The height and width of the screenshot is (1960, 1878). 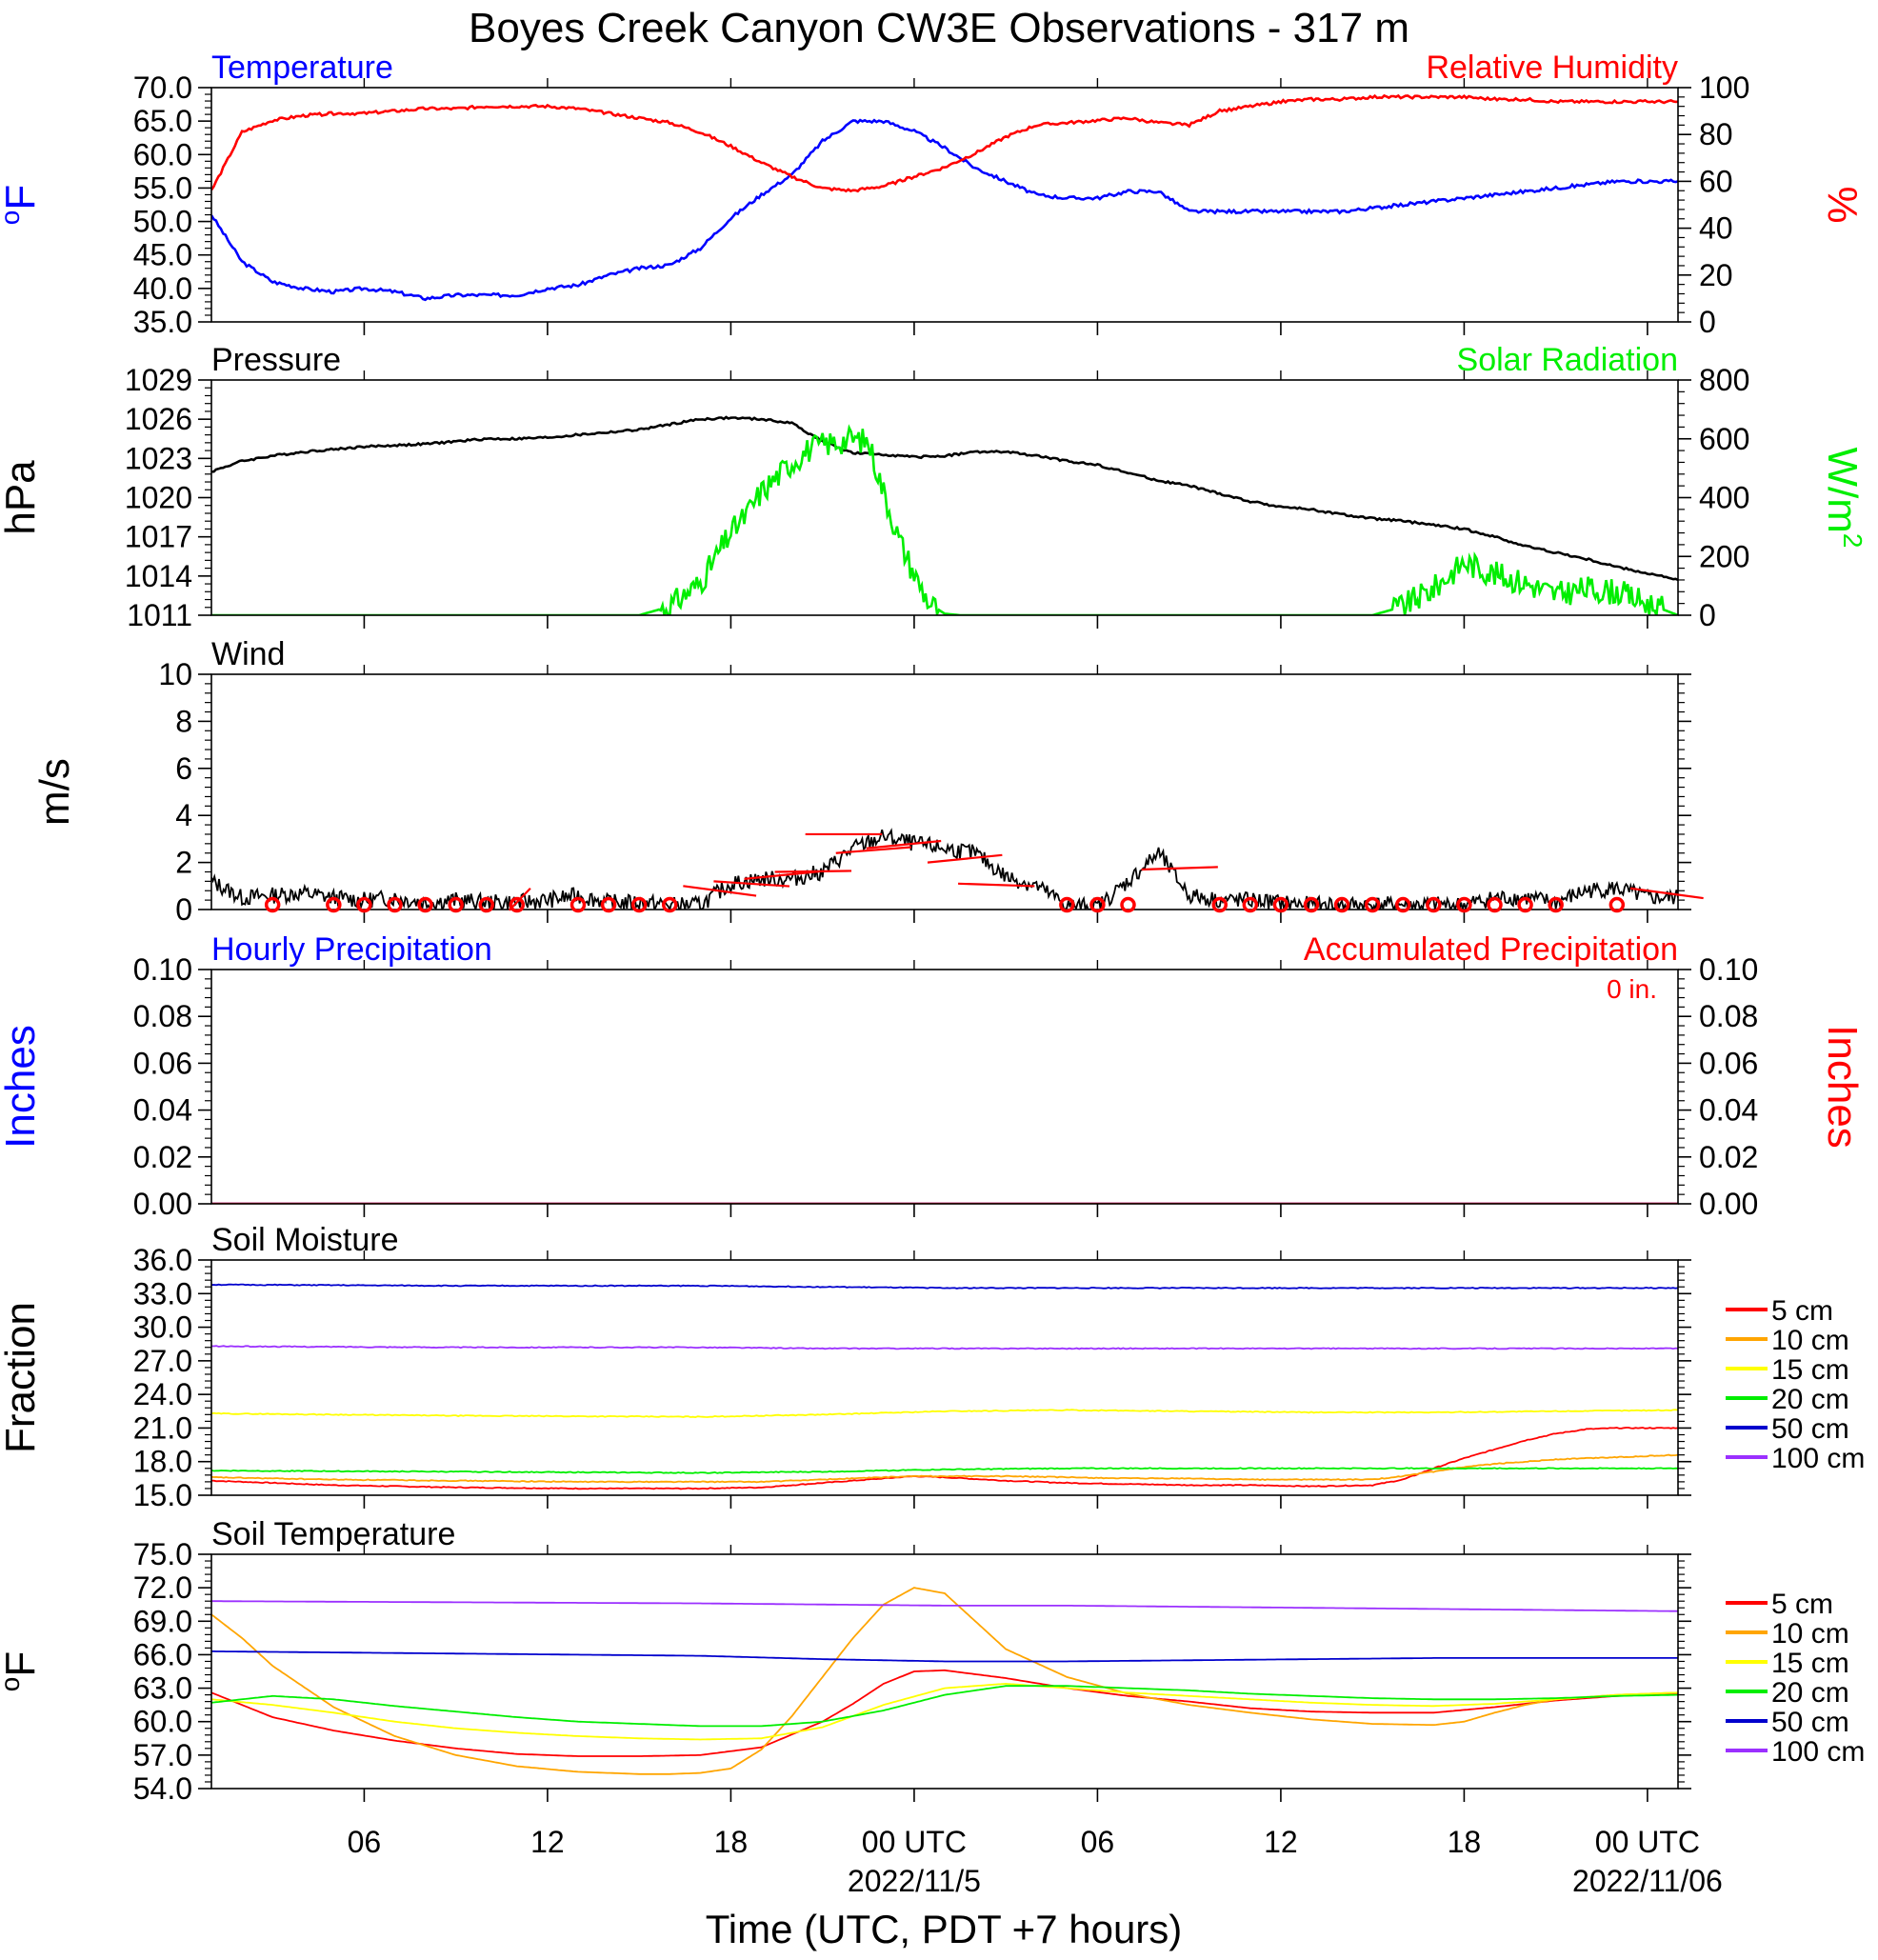 I want to click on series-line-pressure, so click(x=944, y=499).